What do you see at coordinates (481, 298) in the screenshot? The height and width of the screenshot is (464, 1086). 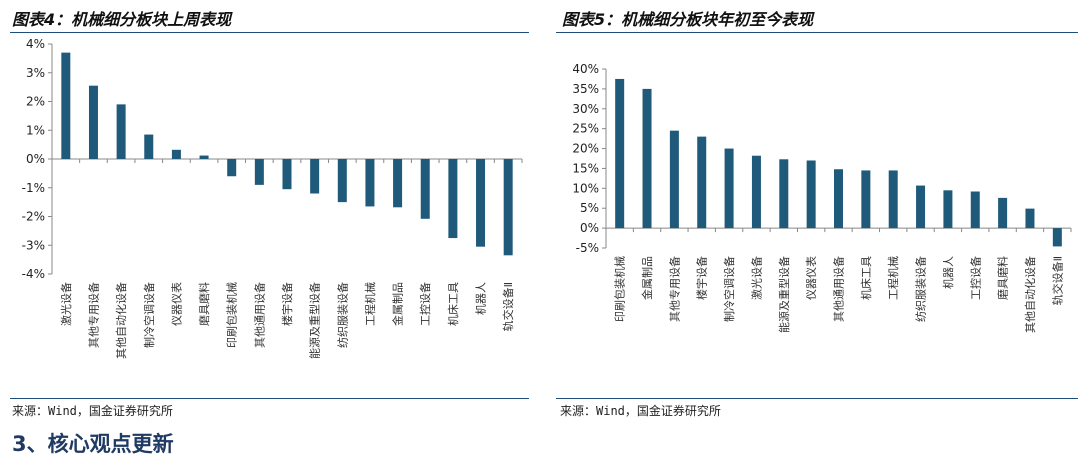 I see `weekly-category-label: 机器人` at bounding box center [481, 298].